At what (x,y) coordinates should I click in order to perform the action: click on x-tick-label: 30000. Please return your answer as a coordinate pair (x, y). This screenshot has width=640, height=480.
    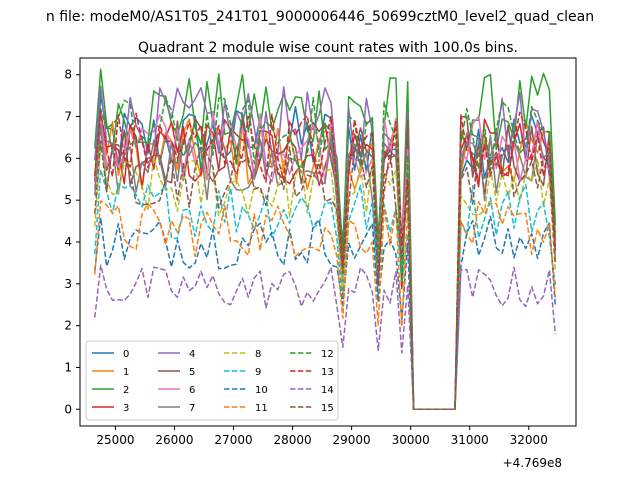
    Looking at the image, I should click on (411, 440).